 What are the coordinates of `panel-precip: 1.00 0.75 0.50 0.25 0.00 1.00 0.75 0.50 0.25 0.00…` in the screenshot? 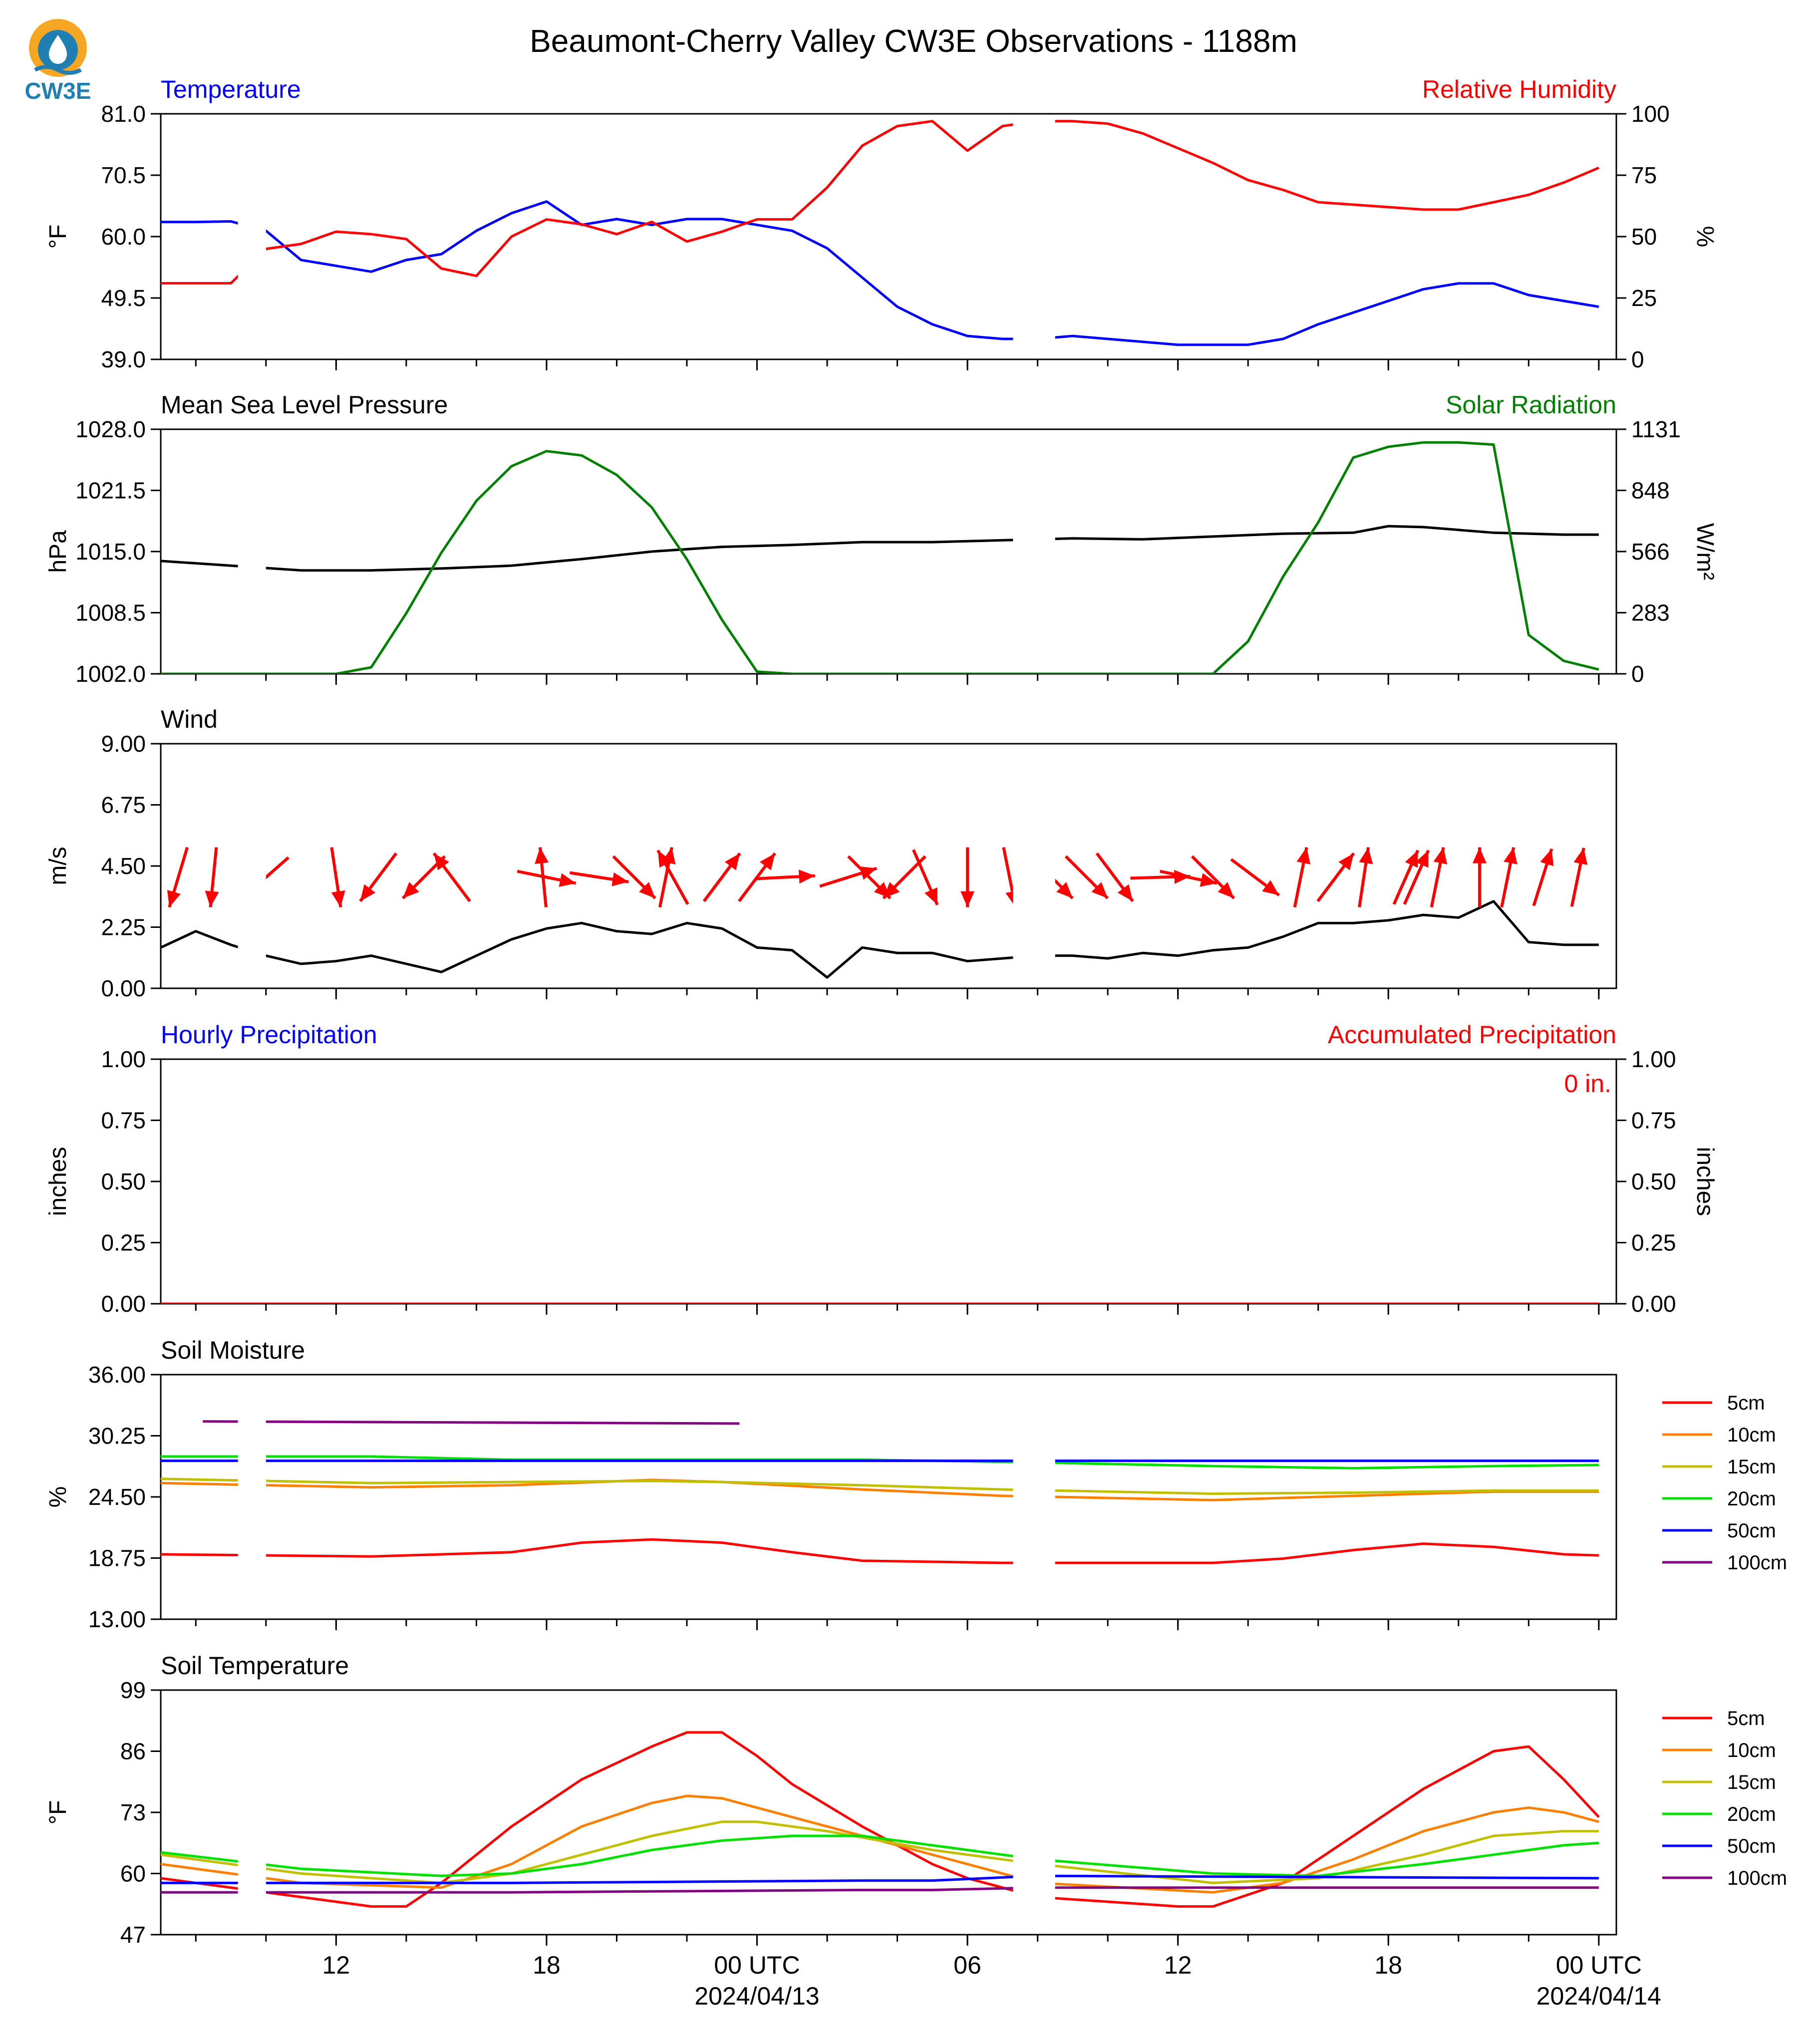 It's located at (881, 1169).